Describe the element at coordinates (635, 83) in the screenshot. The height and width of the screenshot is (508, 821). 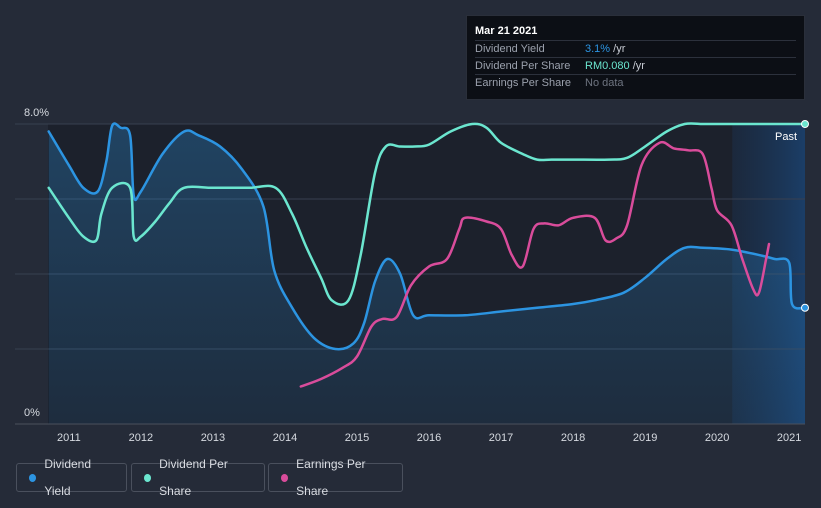
I see `tooltip-row-earnings-per-share: Earnings Per Share No data` at that location.